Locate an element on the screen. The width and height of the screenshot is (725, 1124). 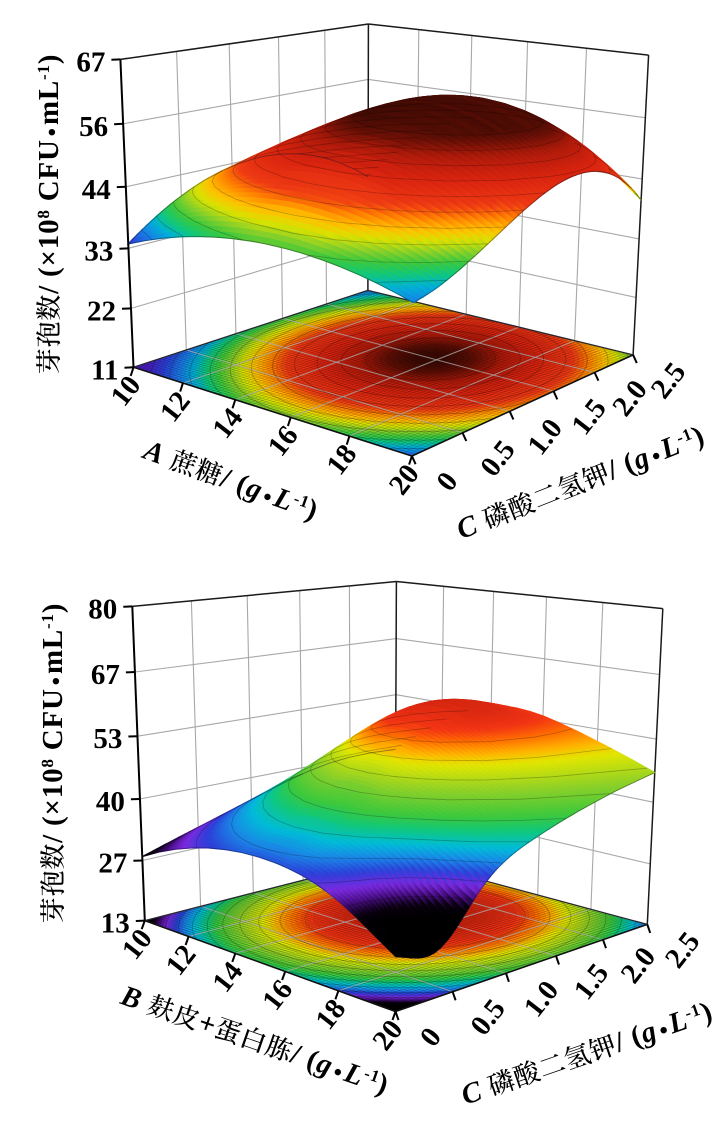
svg-text: 22 is located at coordinates (101, 311).